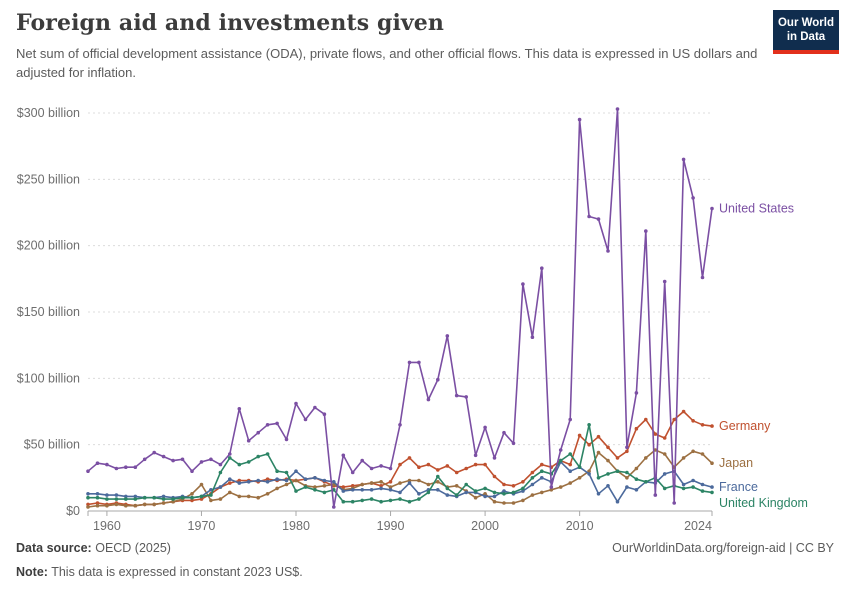  What do you see at coordinates (806, 37) in the screenshot?
I see `owid-logo-line2: in Data` at bounding box center [806, 37].